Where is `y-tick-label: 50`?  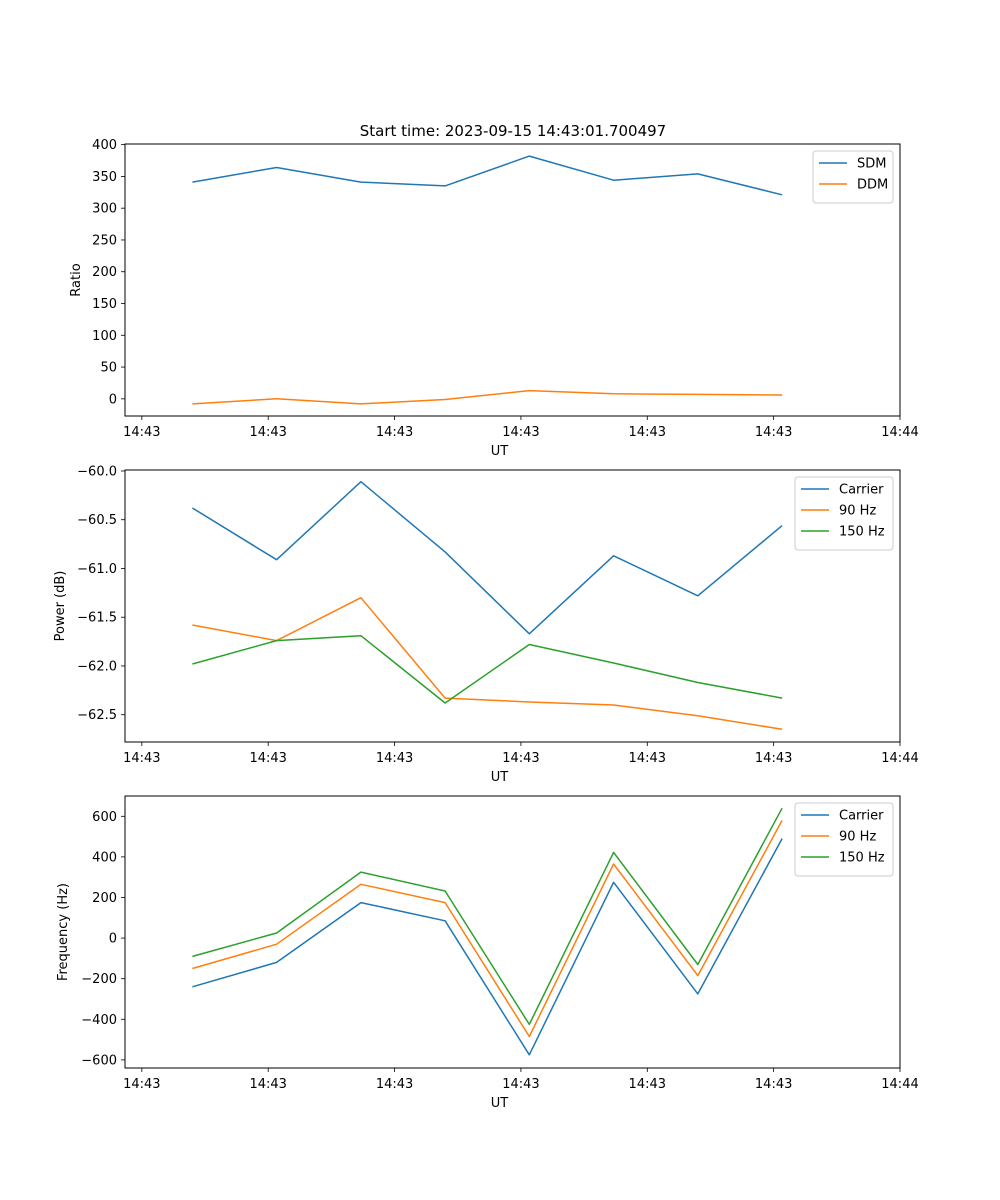 y-tick-label: 50 is located at coordinates (108, 368).